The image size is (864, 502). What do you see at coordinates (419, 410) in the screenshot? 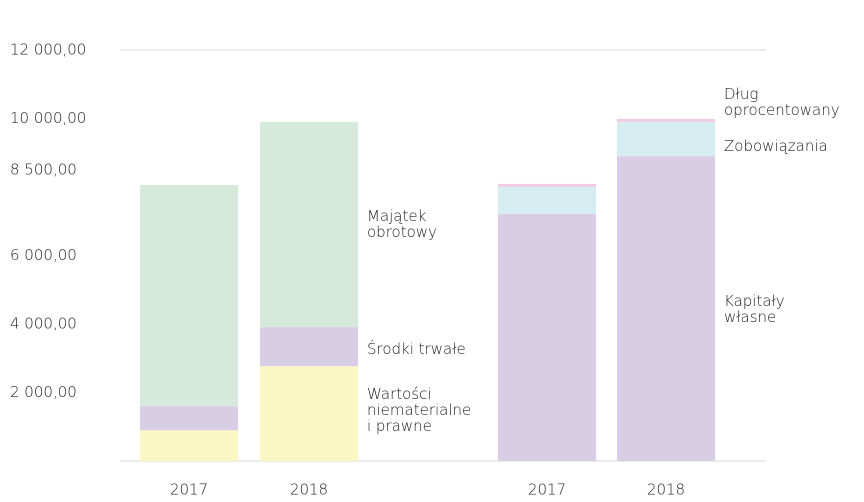
I see `legend-label: Wartości niematerialne i prawne` at bounding box center [419, 410].